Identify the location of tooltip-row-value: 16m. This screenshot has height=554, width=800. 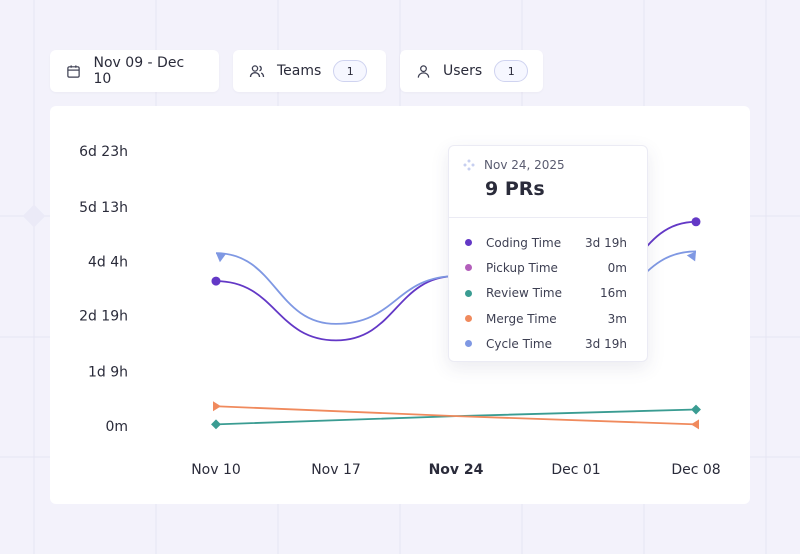
(613, 293).